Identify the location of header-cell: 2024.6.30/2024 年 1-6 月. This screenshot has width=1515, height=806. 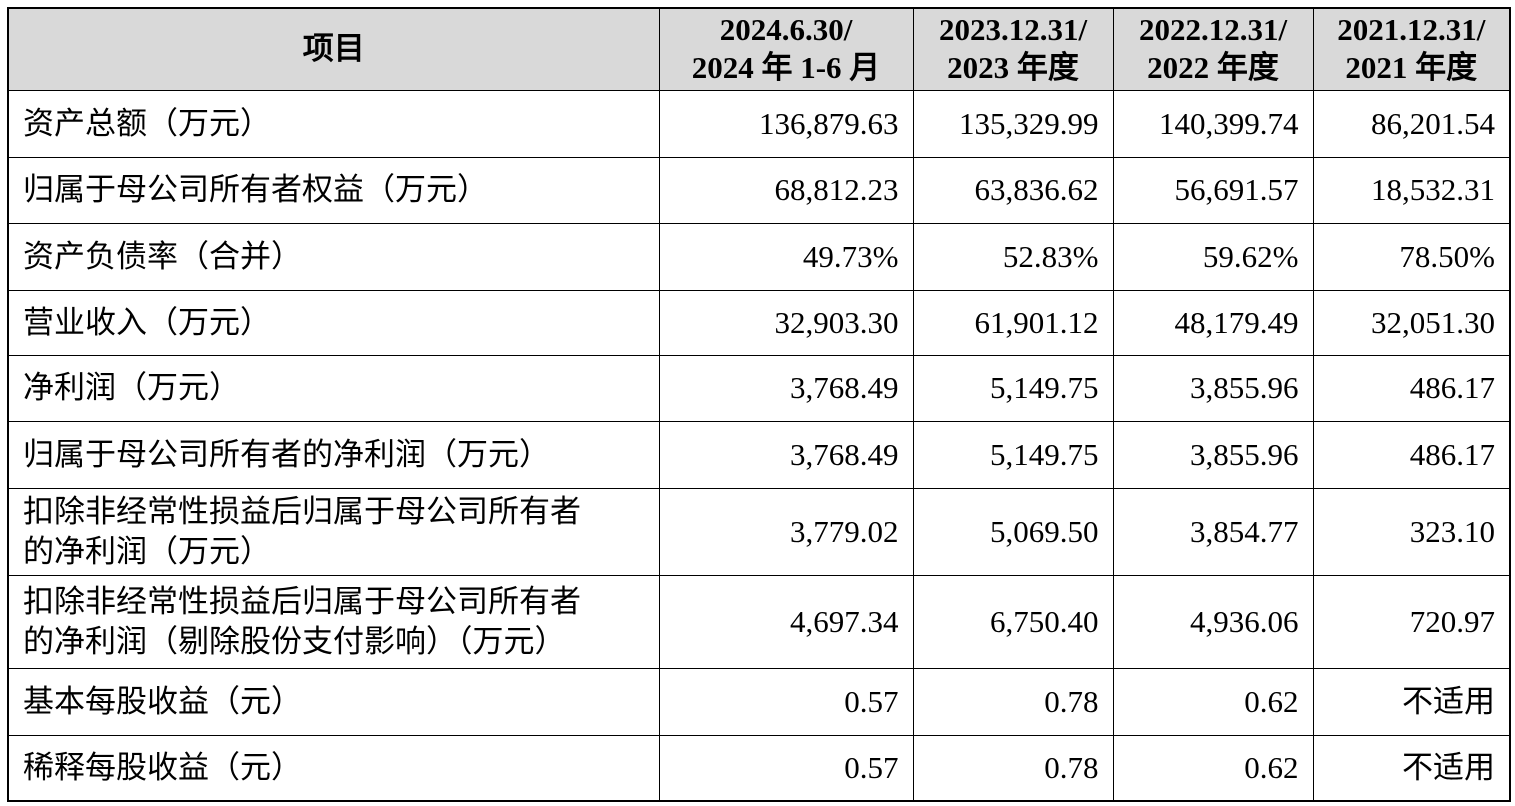
(786, 49).